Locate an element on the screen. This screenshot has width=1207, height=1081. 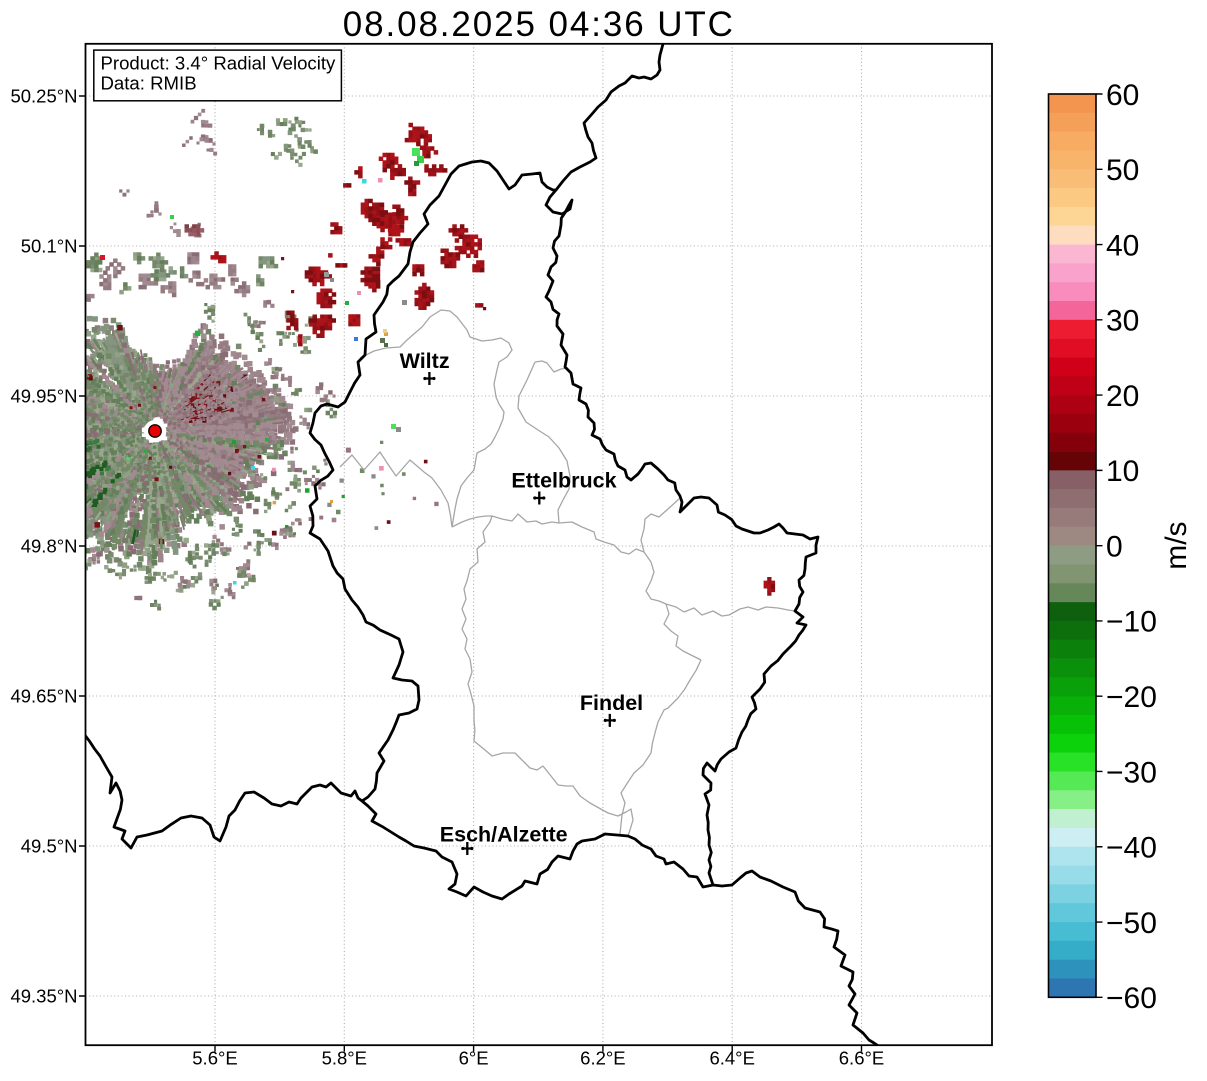
svg-text: 40 is located at coordinates (1122, 245).